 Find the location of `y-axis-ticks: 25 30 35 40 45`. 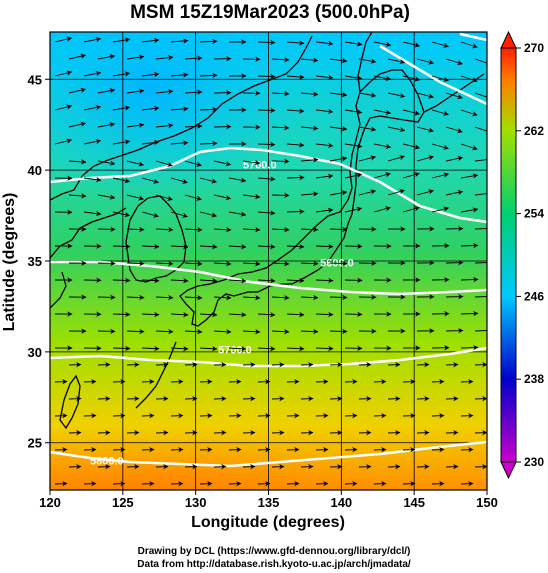

y-axis-ticks: 25 30 35 40 45 is located at coordinates (39, 261).